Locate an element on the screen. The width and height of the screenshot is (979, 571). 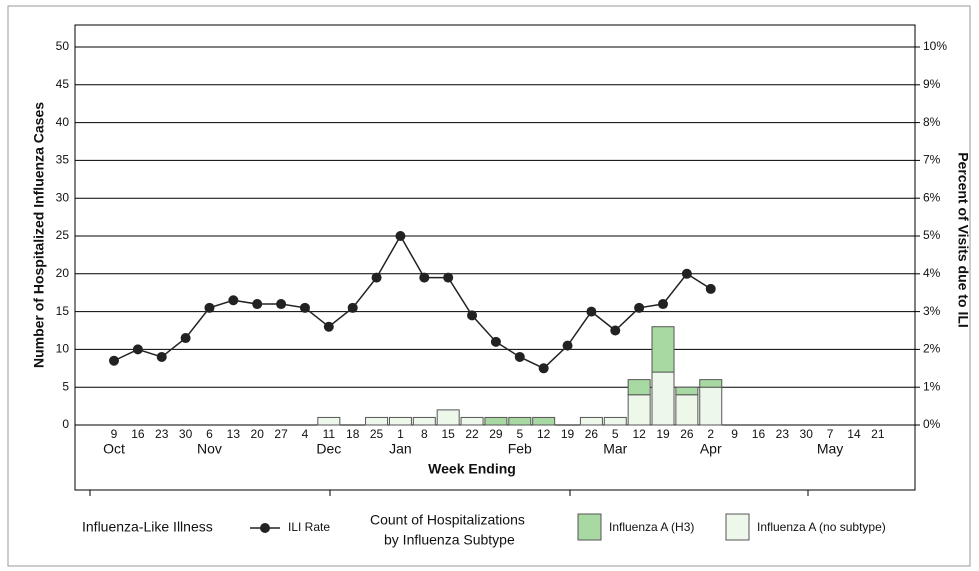
x-tick-label: 14 is located at coordinates (854, 434).